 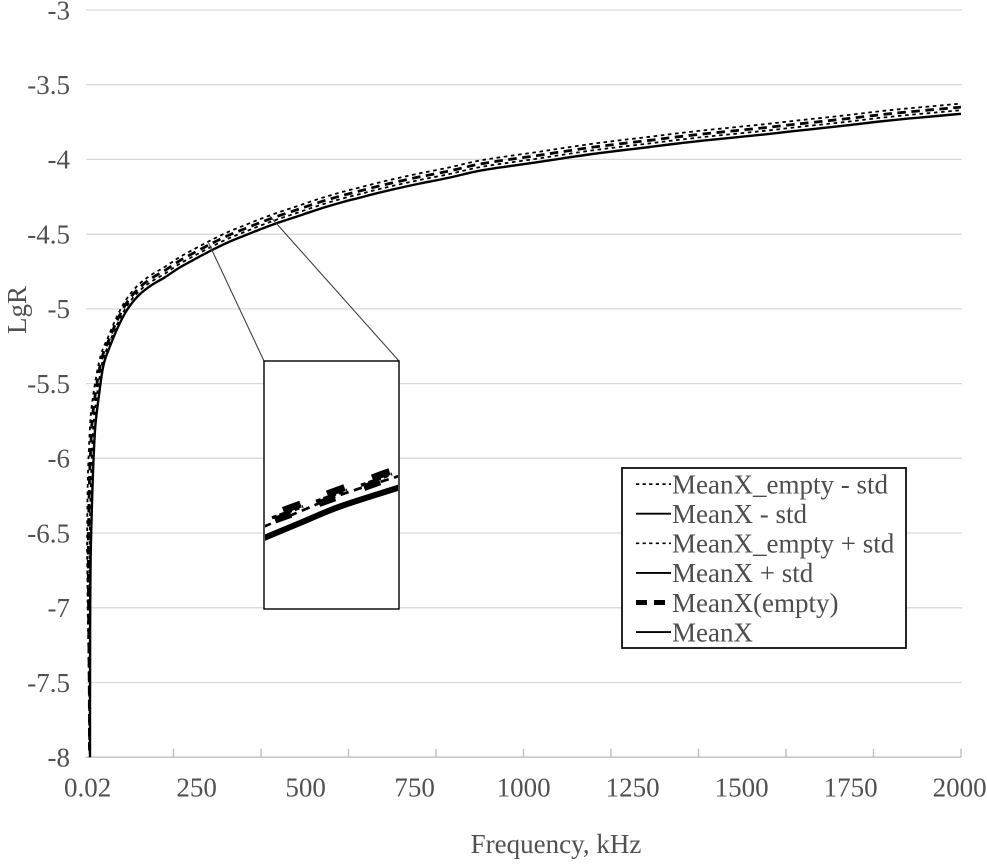 I want to click on svg-text: -6, so click(x=59, y=459).